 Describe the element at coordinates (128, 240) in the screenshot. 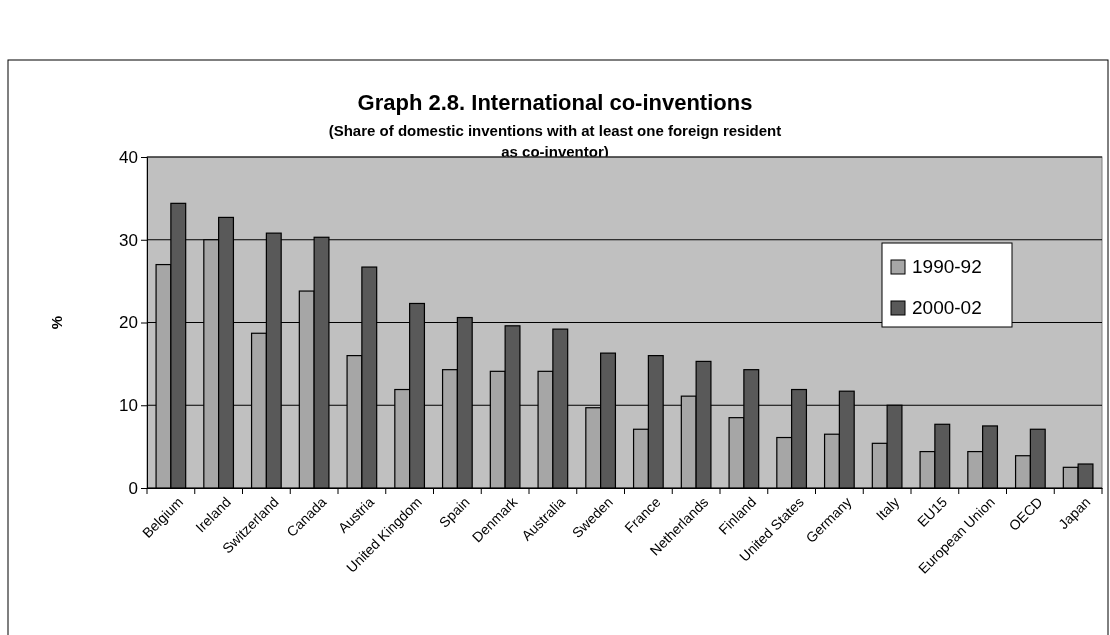

I see `y-tick-label: 30` at that location.